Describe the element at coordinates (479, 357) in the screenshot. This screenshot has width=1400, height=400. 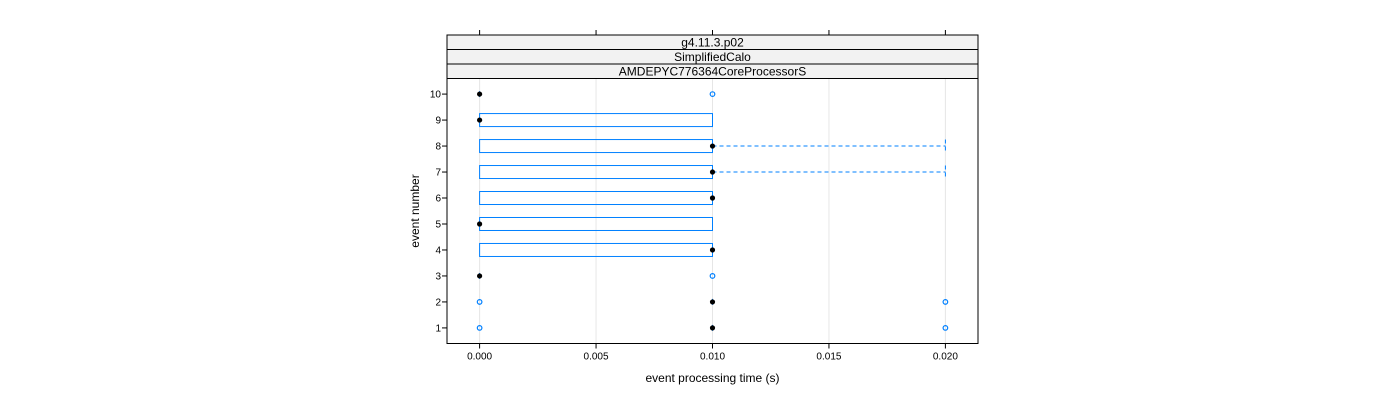
I see `x-tick-label: 0.000` at that location.